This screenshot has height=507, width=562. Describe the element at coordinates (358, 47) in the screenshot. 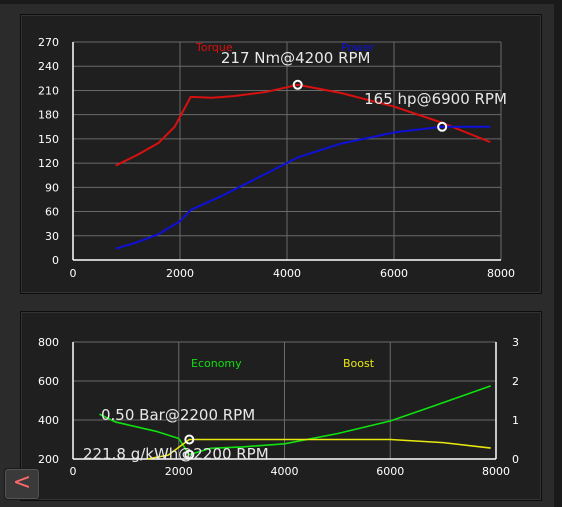

I see `legend-power: Power` at that location.